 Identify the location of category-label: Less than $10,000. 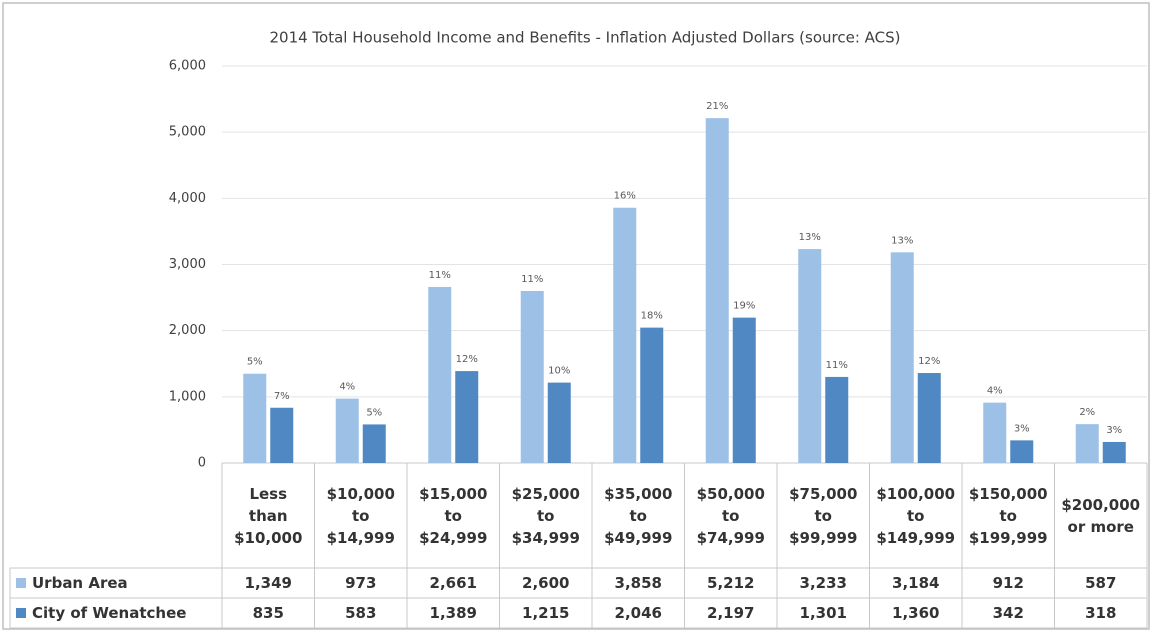
(268, 515).